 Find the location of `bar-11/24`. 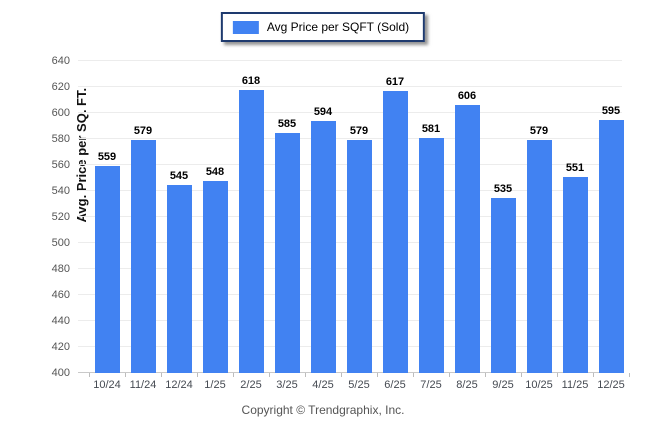

bar-11/24 is located at coordinates (143, 256).